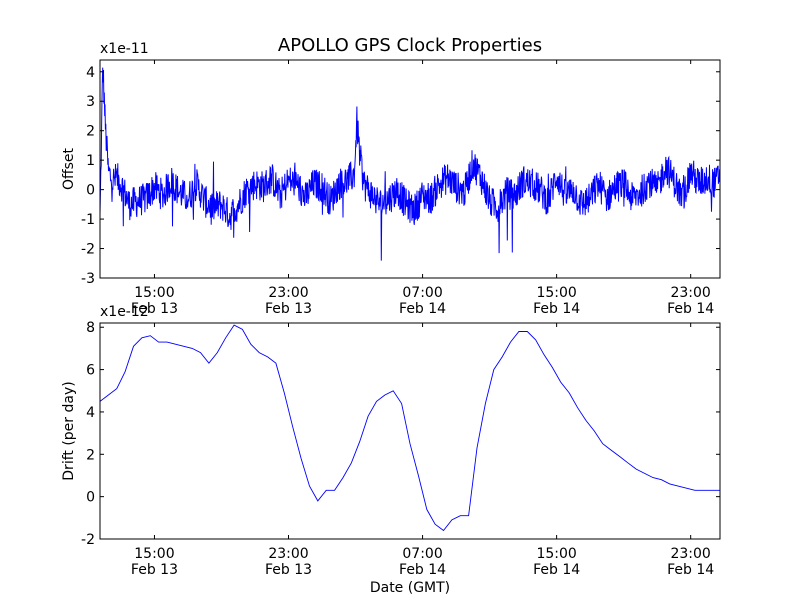 The image size is (800, 600). What do you see at coordinates (69, 168) in the screenshot?
I see `y-axis-label: Offset` at bounding box center [69, 168].